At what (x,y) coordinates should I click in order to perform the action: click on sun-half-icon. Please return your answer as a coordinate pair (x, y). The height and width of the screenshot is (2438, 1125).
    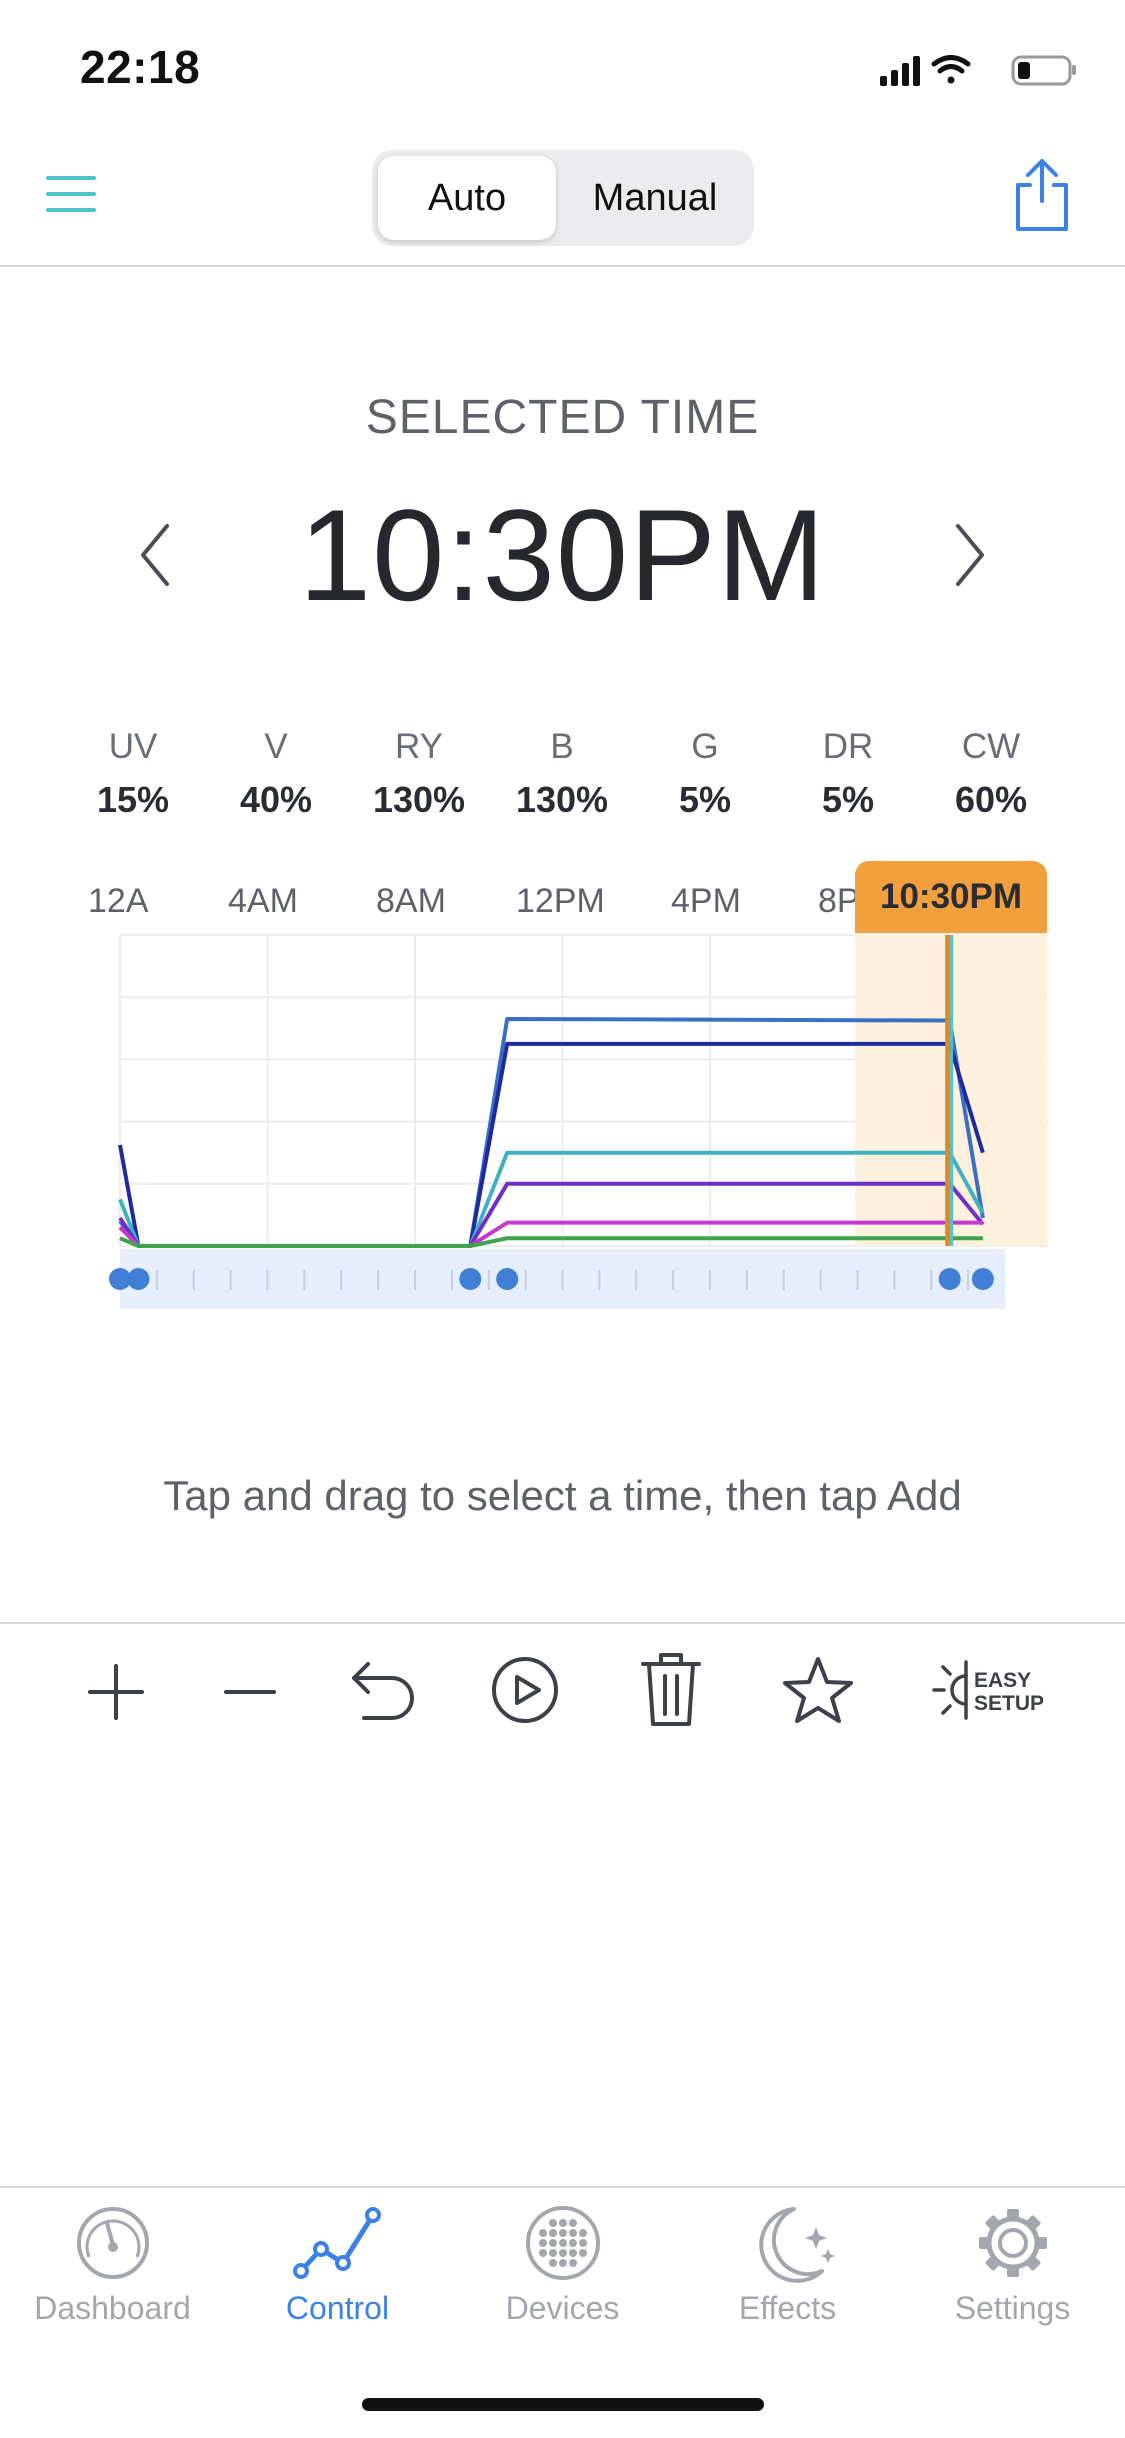
    Looking at the image, I should click on (950, 1690).